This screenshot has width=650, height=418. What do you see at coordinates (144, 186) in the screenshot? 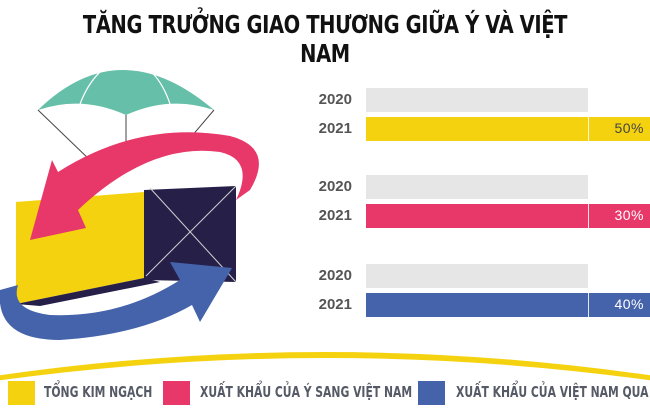
I see `pink-arrow-icon` at bounding box center [144, 186].